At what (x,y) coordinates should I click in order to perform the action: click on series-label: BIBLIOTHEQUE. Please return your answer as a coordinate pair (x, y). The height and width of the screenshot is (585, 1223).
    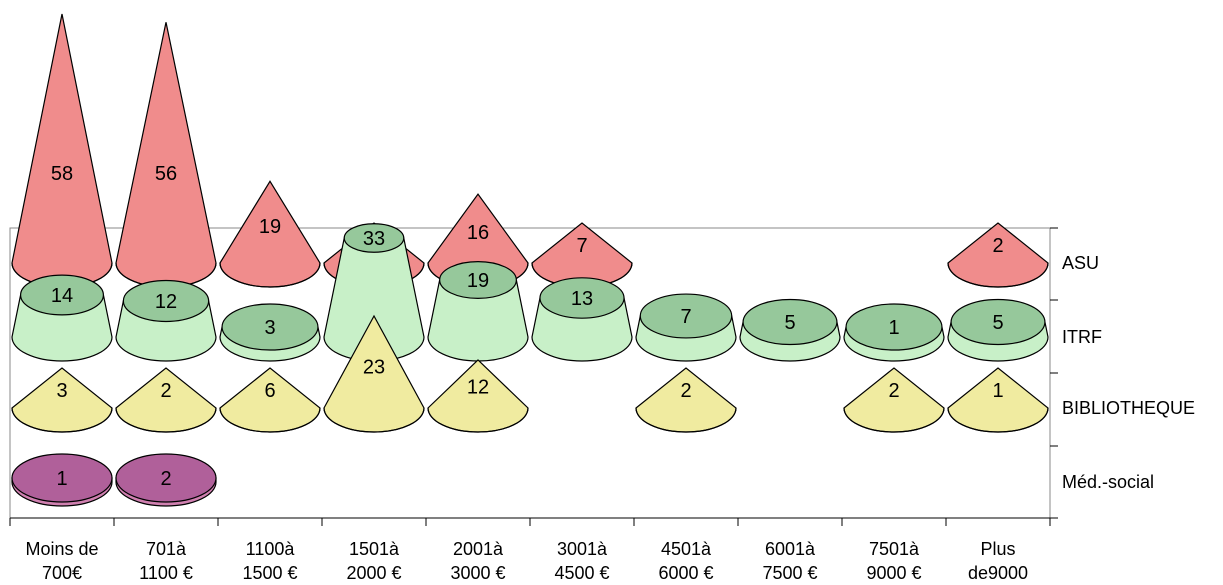
    Looking at the image, I should click on (1128, 408).